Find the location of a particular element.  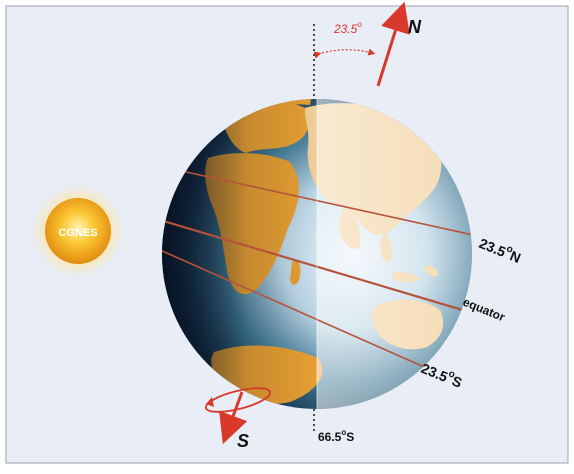

equator-line is located at coordinates (317, 267).